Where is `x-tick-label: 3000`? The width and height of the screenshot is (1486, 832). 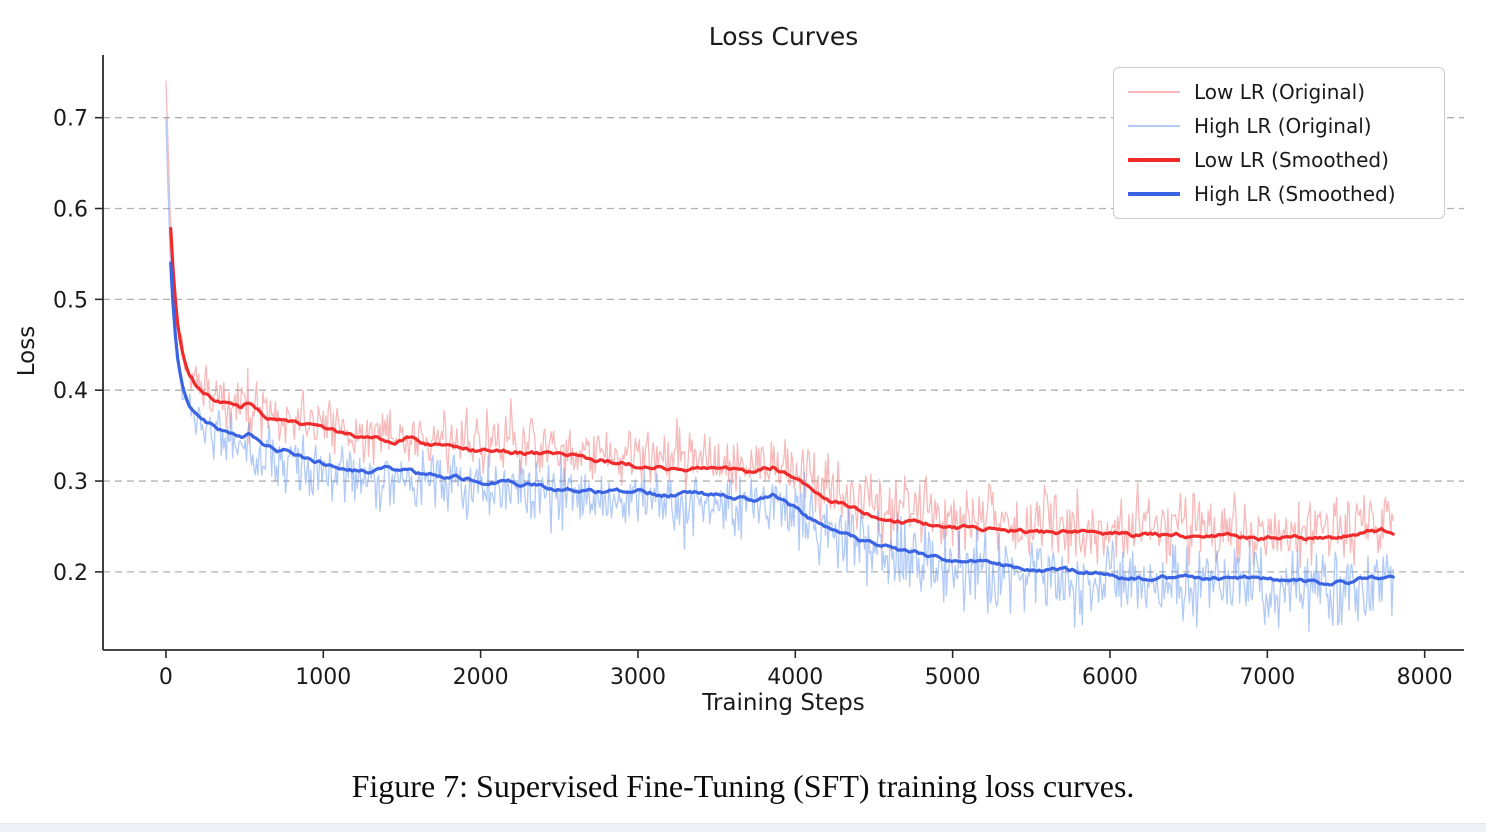
x-tick-label: 3000 is located at coordinates (638, 677).